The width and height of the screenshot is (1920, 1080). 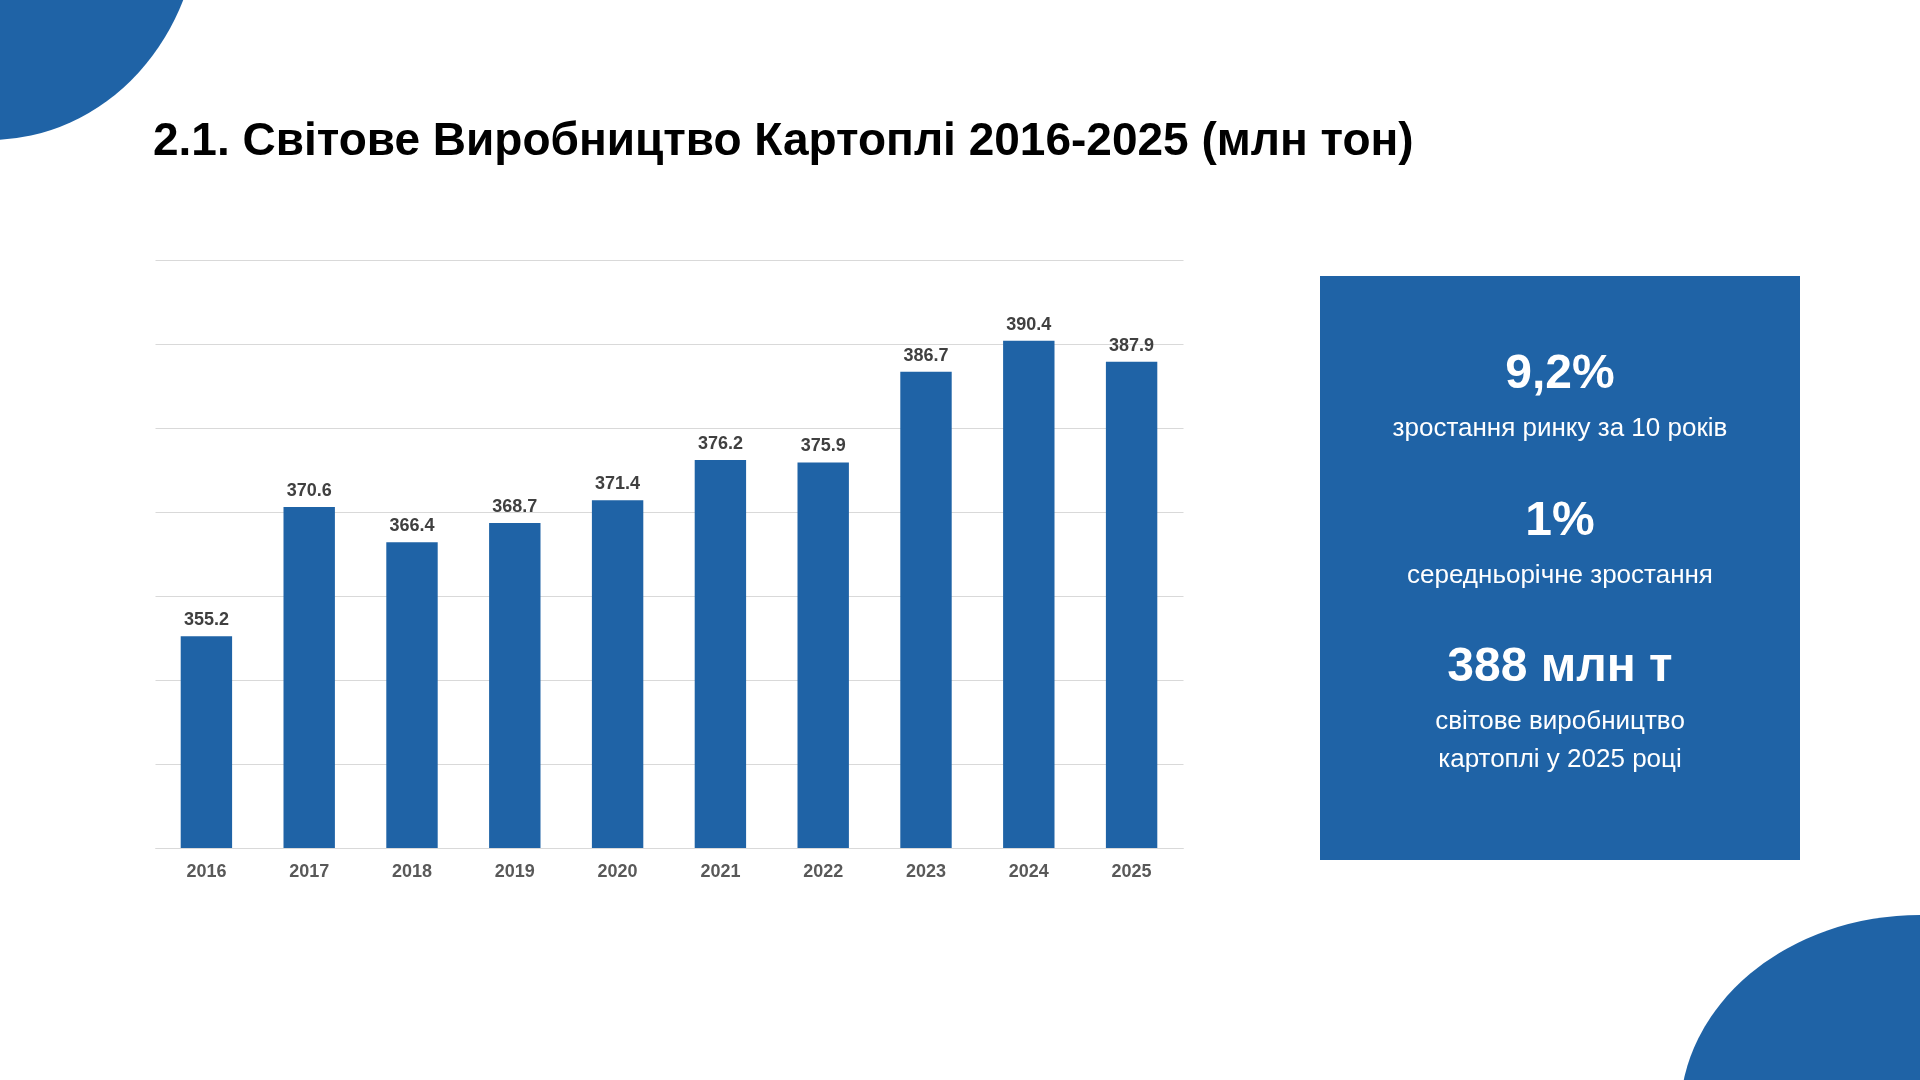 I want to click on data-label: 368.7, so click(x=515, y=505).